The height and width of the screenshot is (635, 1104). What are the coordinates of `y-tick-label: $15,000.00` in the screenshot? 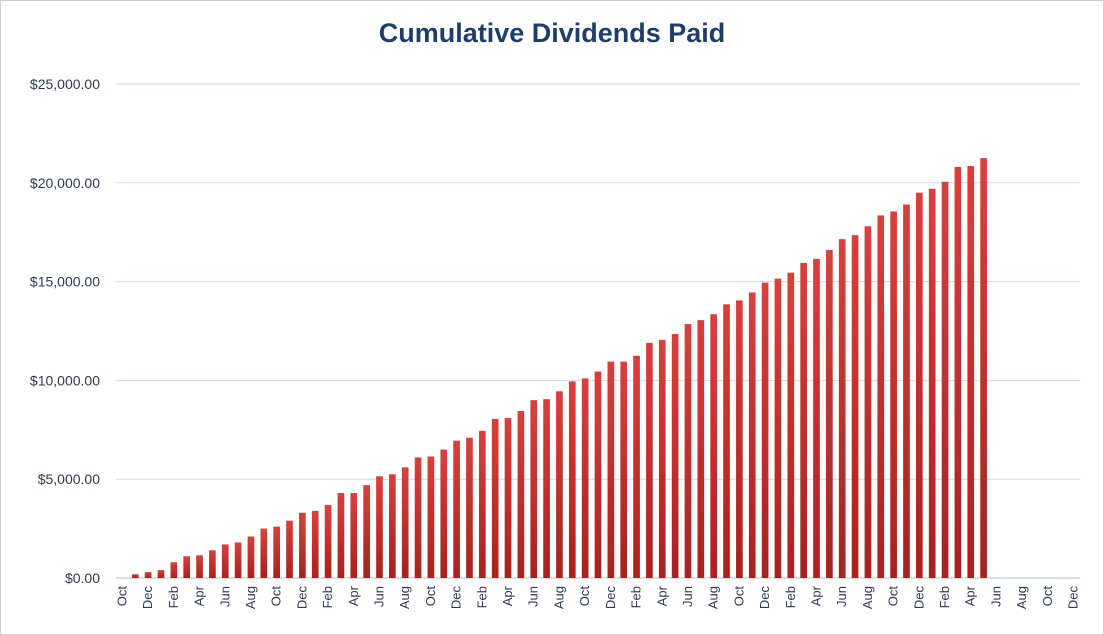 It's located at (65, 282).